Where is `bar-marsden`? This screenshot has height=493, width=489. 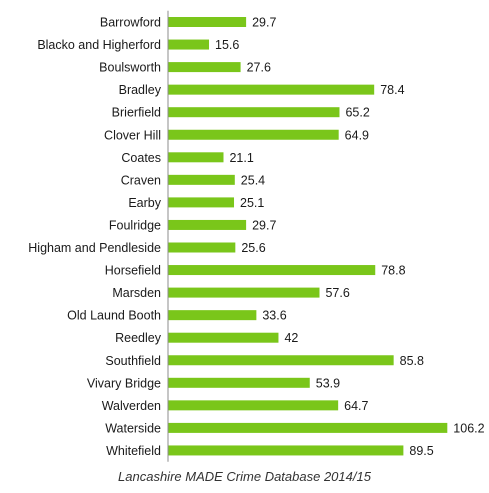 bar-marsden is located at coordinates (244, 292).